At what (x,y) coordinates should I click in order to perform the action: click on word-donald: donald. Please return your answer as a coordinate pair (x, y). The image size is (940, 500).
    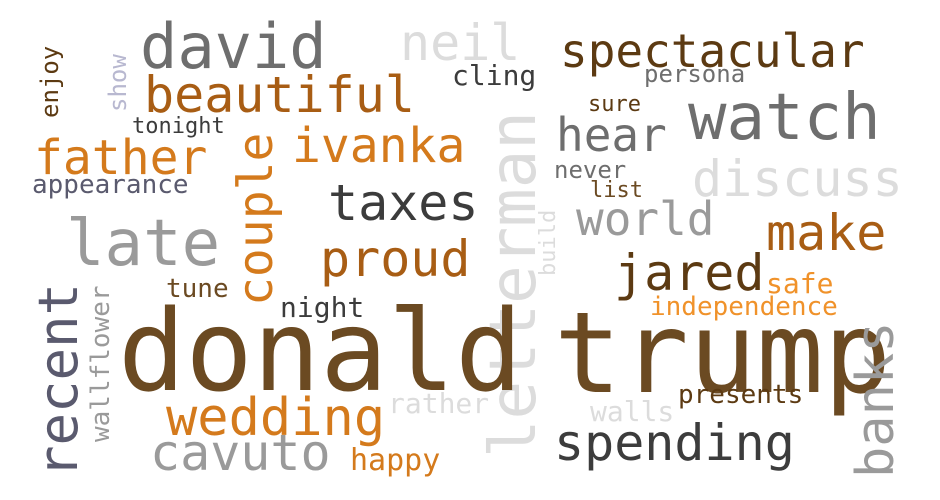
    Looking at the image, I should click on (320, 352).